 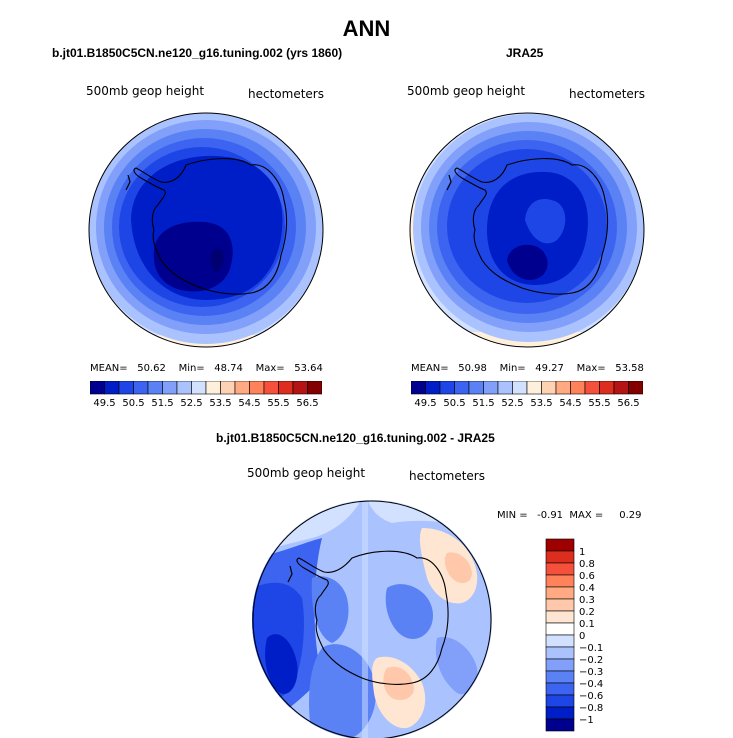 I want to click on panel3-stats: MIN = -0.91 MAX = 0.29, so click(x=569, y=515).